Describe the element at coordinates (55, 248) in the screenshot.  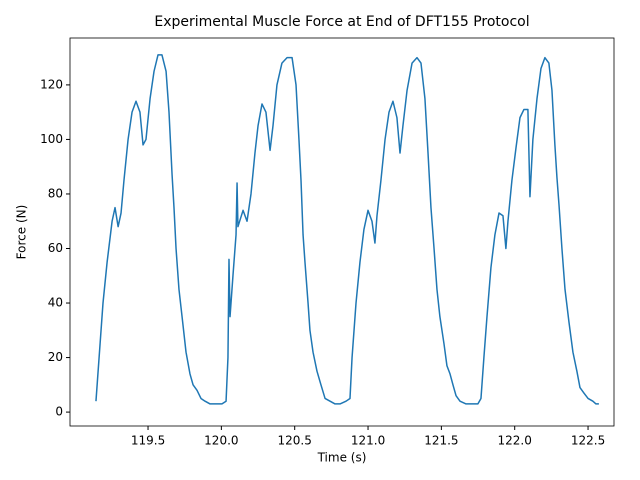
I see `y-tick-label: 60` at that location.